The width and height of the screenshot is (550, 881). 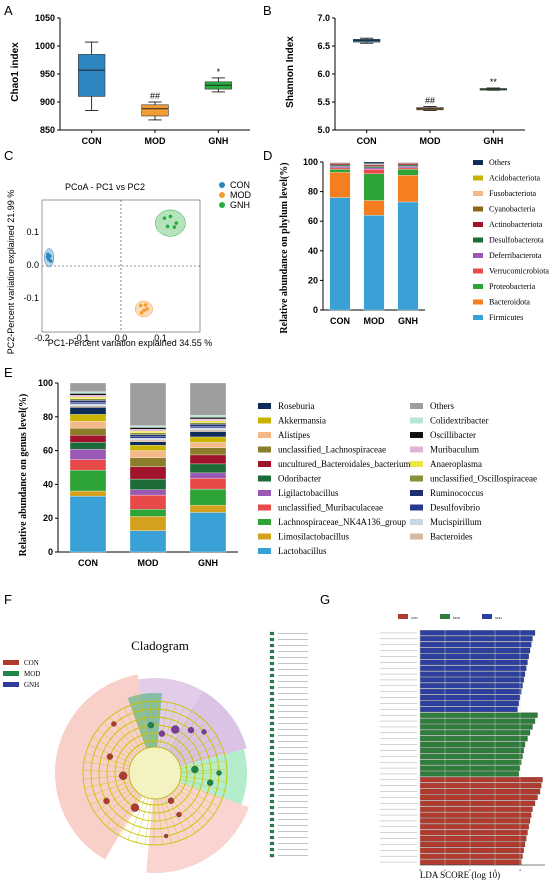 I want to click on panel-letter-d: D, so click(x=267, y=155).